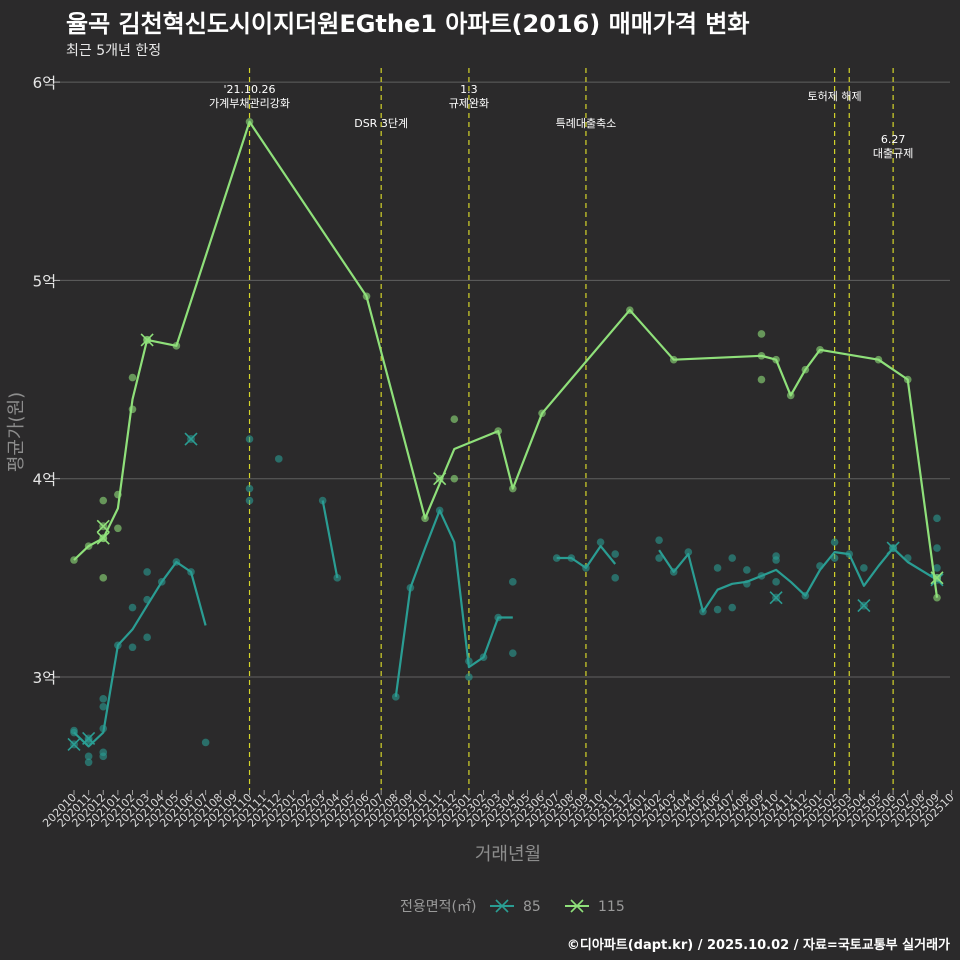 The image size is (960, 960). What do you see at coordinates (46, 380) in the screenshot?
I see `y-axis: 3억 4억 5억 6억` at bounding box center [46, 380].